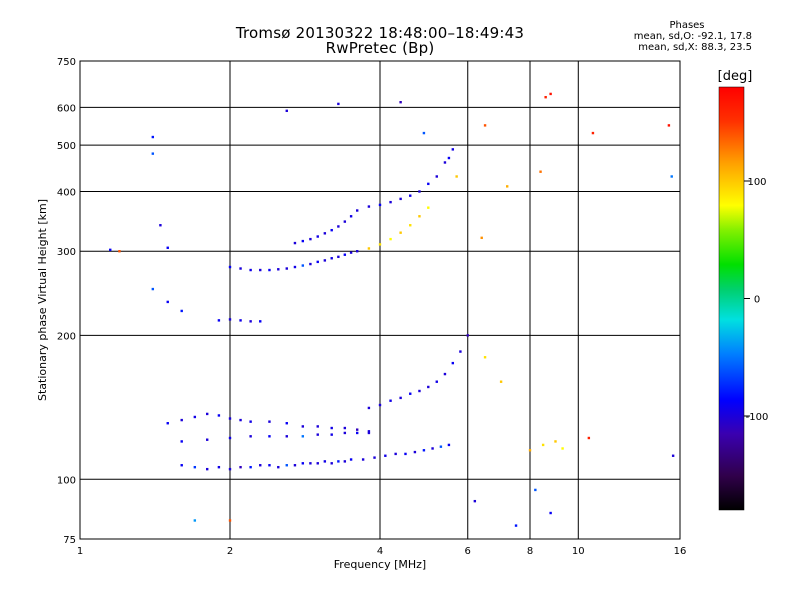  Describe the element at coordinates (731, 298) in the screenshot. I see `colorbar` at that location.